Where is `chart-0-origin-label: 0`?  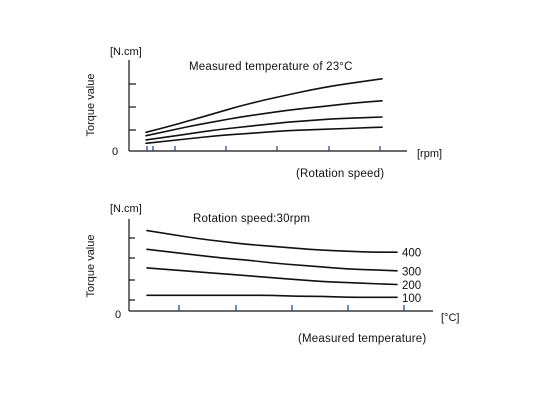
chart-0-origin-label: 0 is located at coordinates (115, 152).